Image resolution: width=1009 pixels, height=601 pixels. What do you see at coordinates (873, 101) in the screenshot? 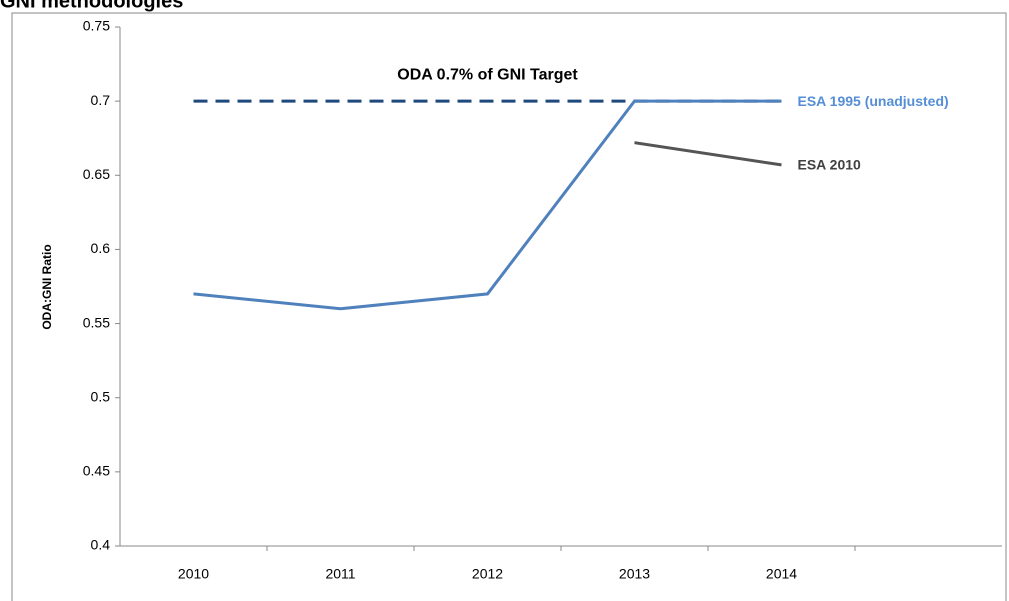
I see `series-label: ESA 1995 (unadjusted)` at bounding box center [873, 101].